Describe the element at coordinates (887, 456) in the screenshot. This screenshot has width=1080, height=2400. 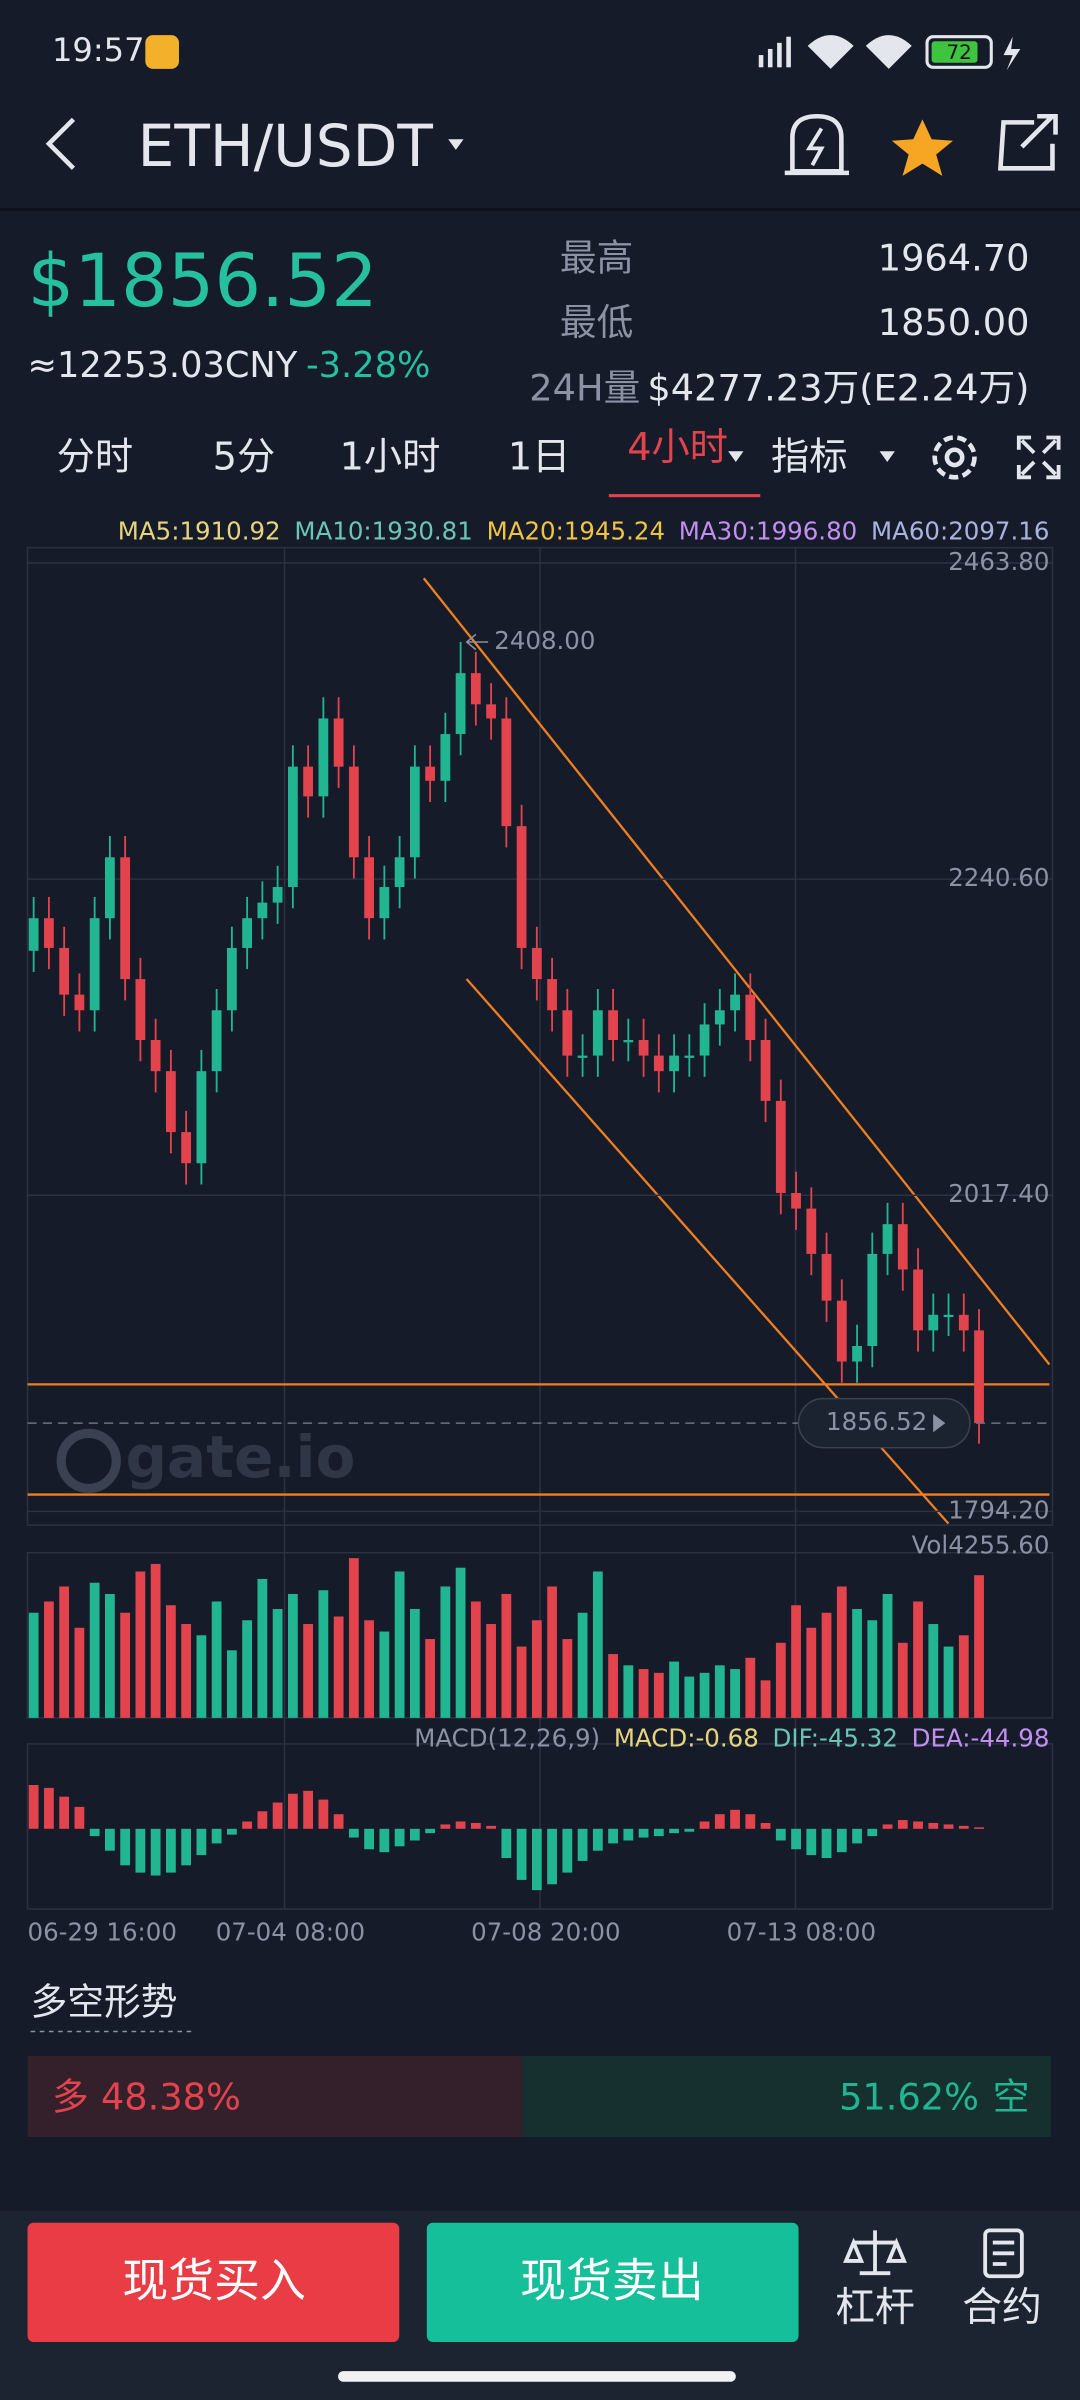
I see `indicator-dropdown` at that location.